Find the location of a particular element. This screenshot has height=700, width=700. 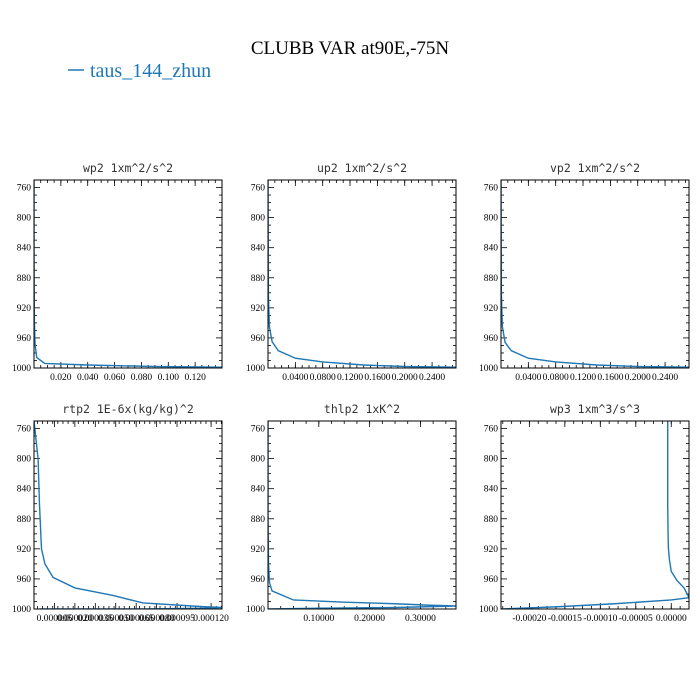

x-tick-label: 0.00000 is located at coordinates (671, 619).